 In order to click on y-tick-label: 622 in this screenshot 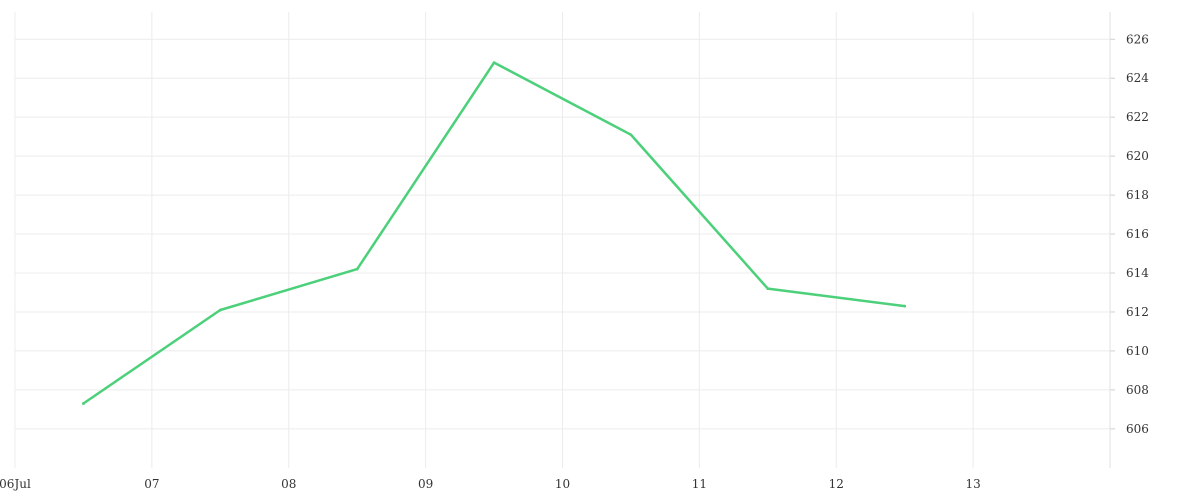, I will do `click(1137, 117)`.